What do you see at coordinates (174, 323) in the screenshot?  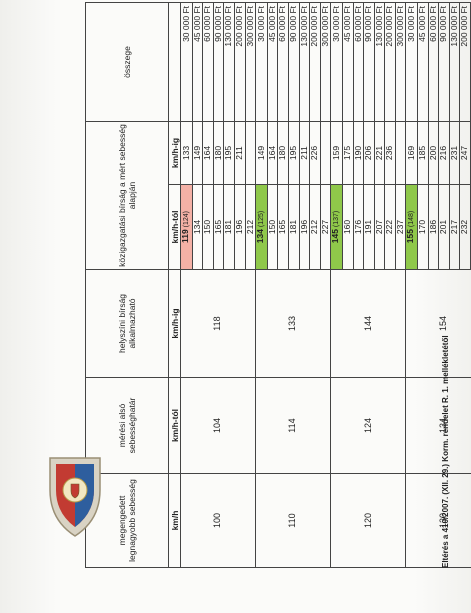 I see `unit-onsite: km/h-ig` at bounding box center [174, 323].